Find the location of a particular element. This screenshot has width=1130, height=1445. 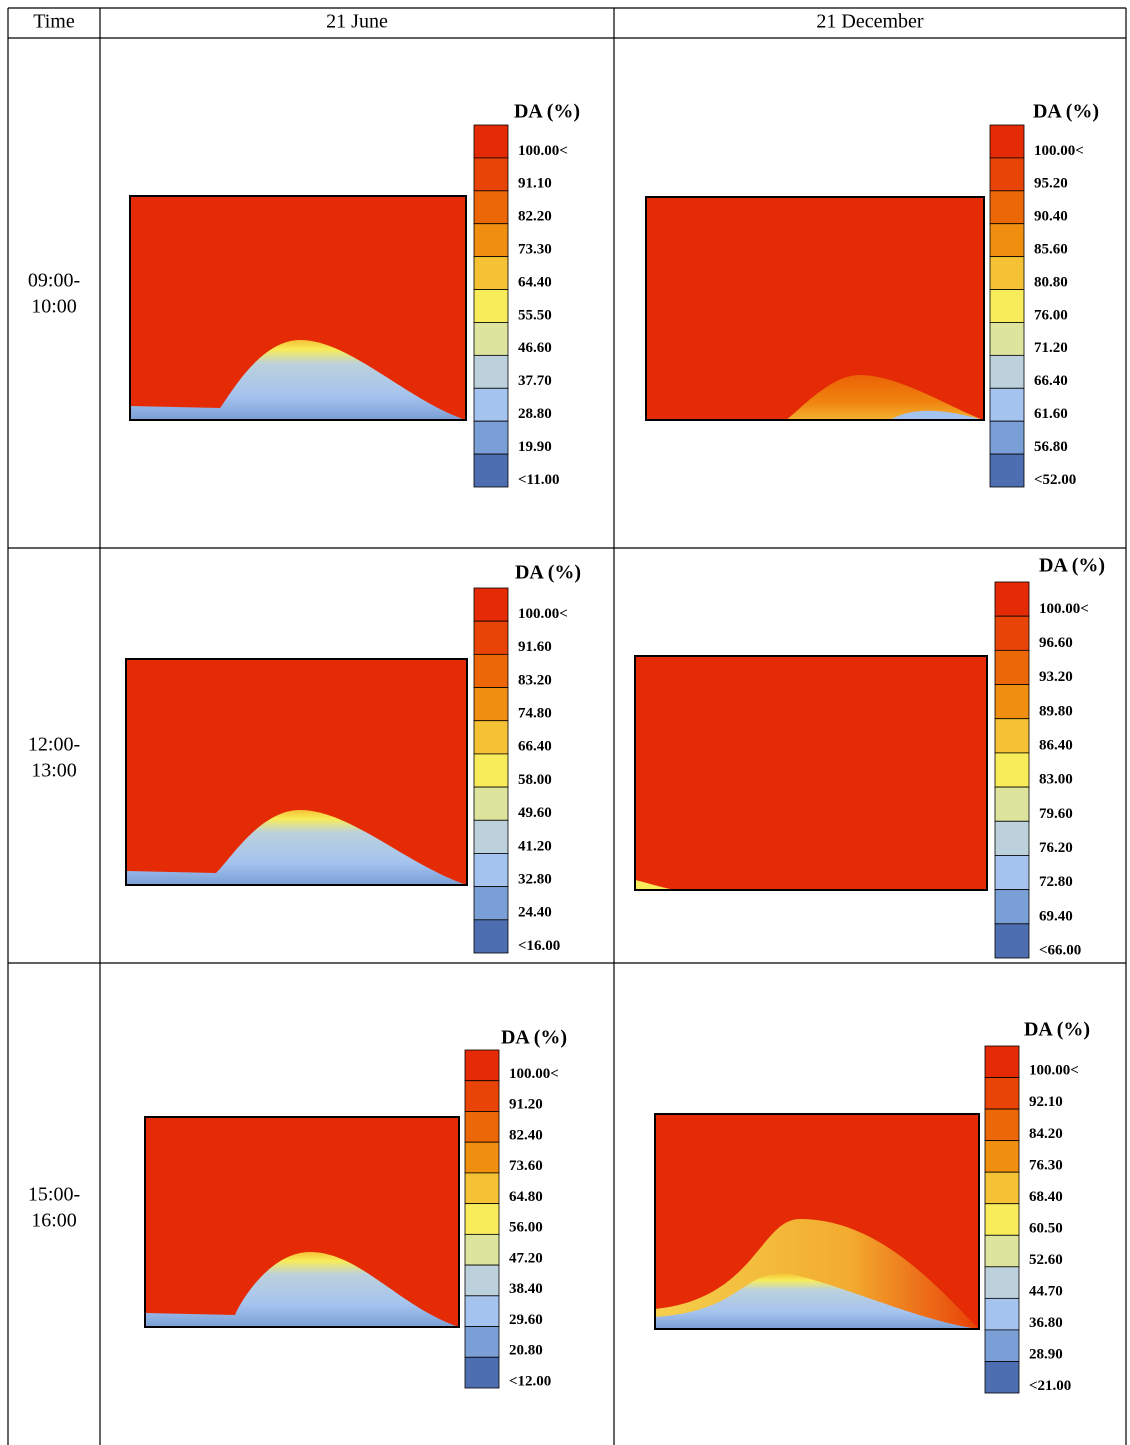

legend-label: 20.80 is located at coordinates (526, 1351).